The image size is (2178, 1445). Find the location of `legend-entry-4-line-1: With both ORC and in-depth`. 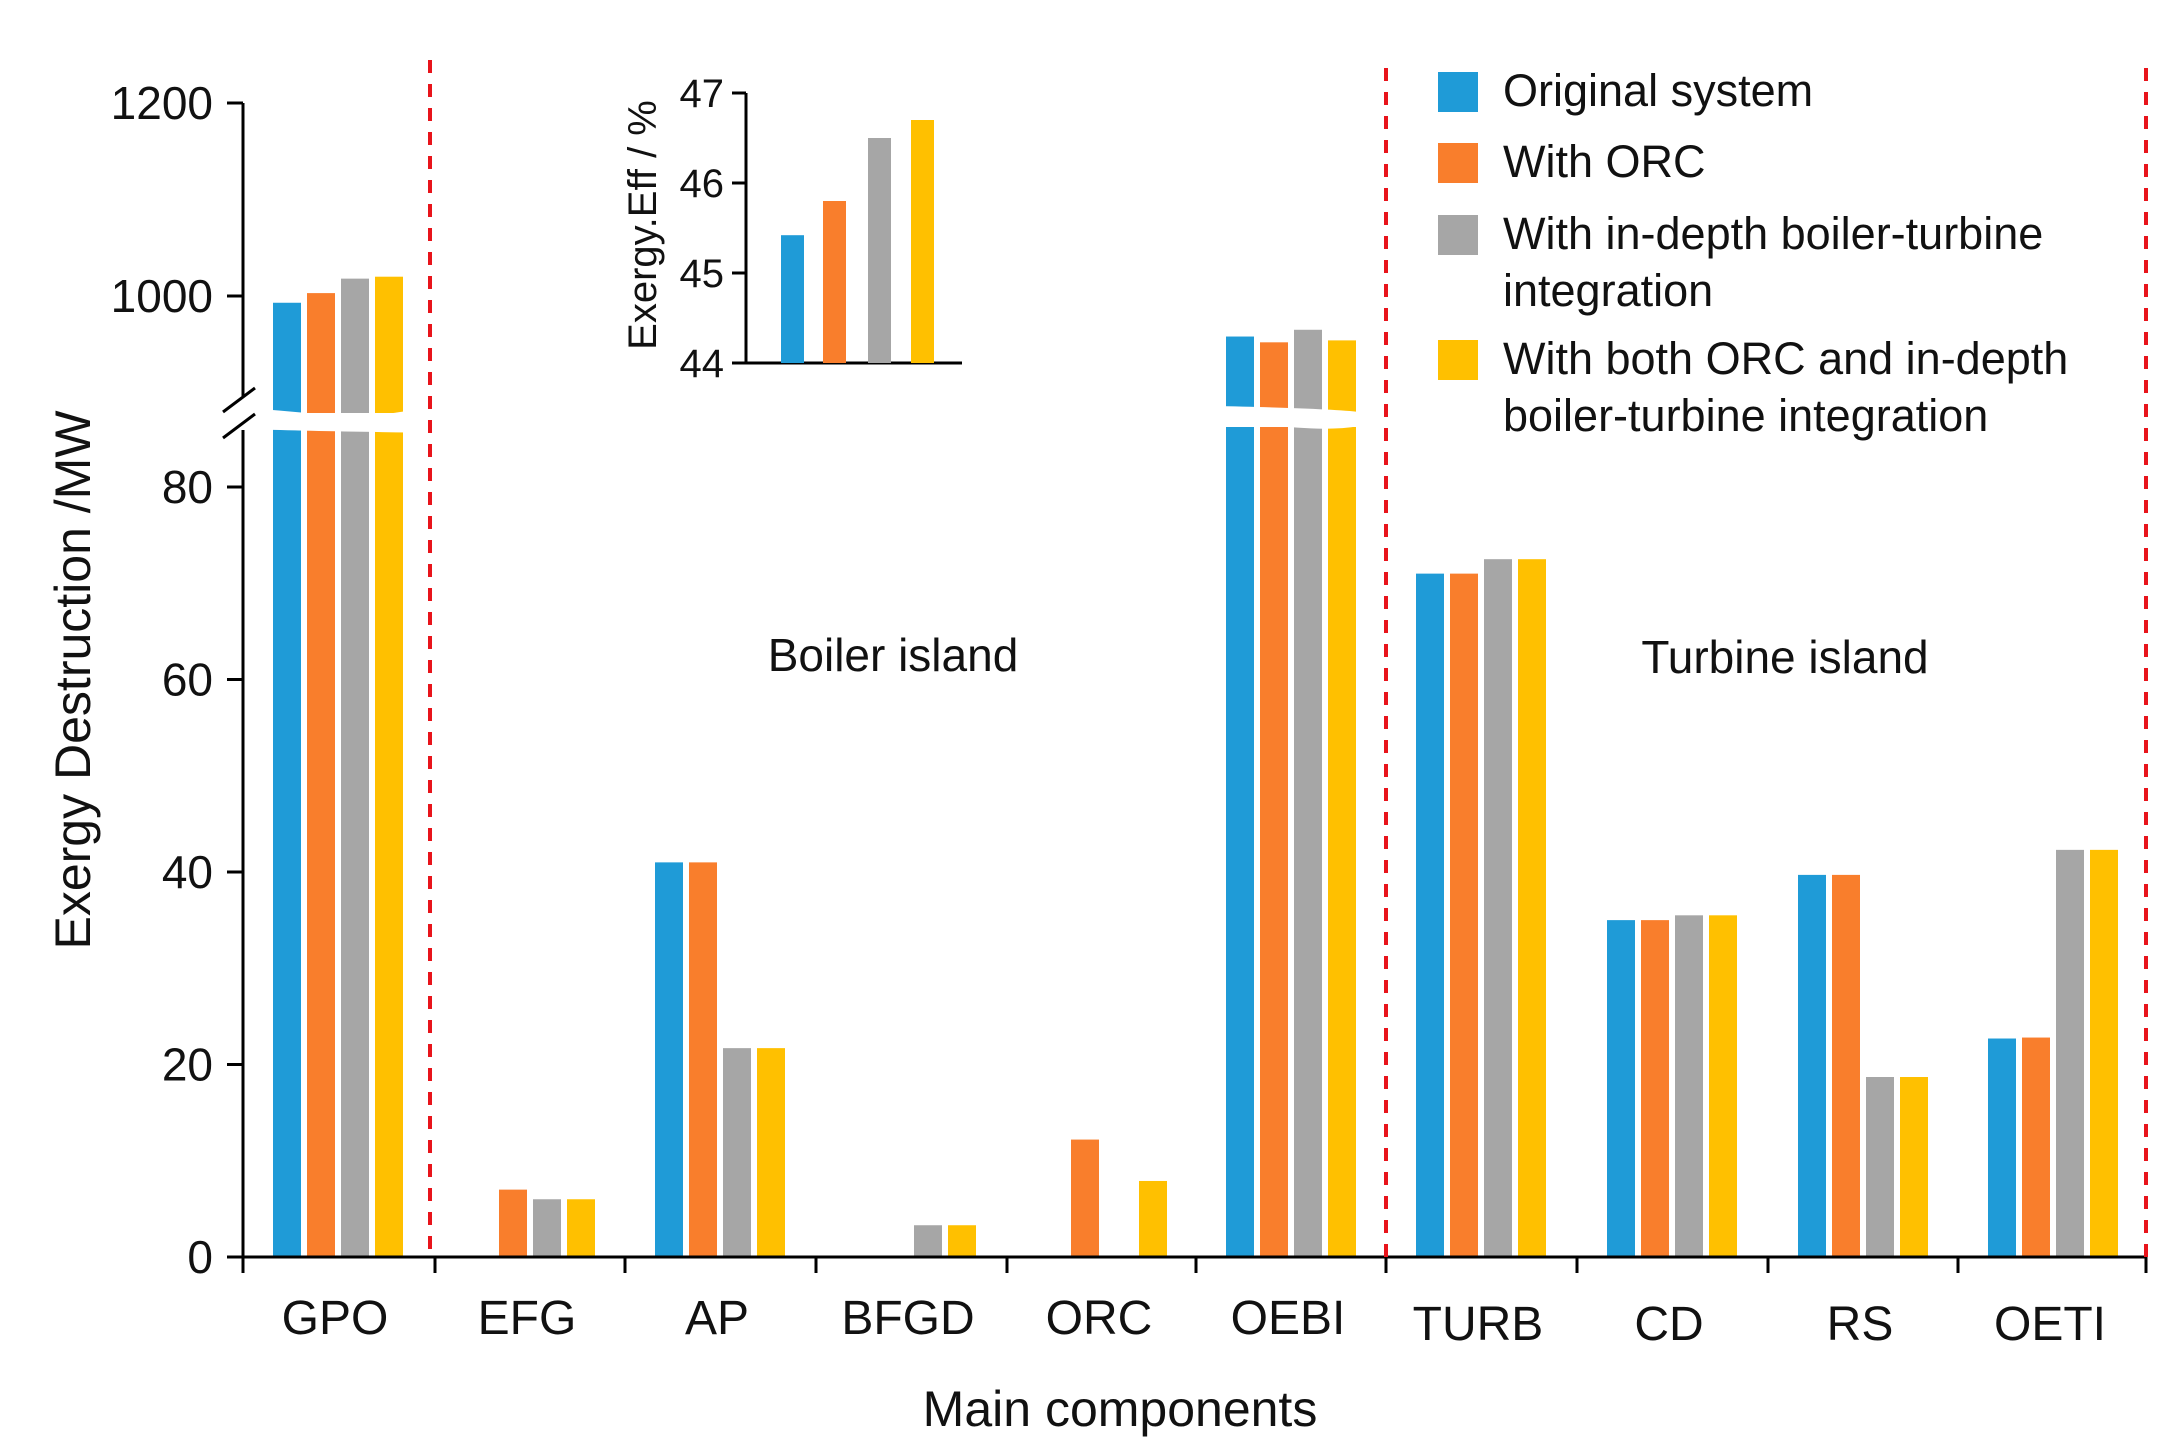

legend-entry-4-line-1: With both ORC and in-depth is located at coordinates (1785, 358).